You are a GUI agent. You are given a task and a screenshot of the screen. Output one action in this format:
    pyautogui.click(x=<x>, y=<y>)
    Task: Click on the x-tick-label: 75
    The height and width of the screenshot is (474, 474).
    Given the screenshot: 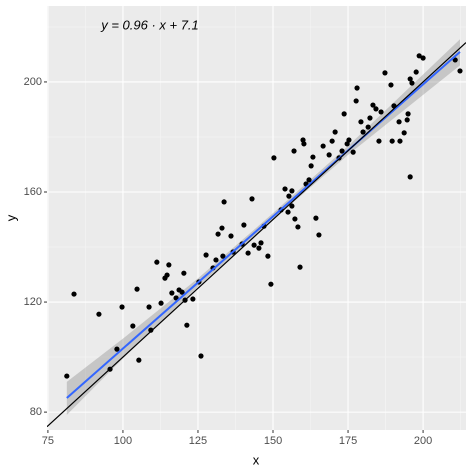 What is the action you would take?
    pyautogui.click(x=48, y=441)
    